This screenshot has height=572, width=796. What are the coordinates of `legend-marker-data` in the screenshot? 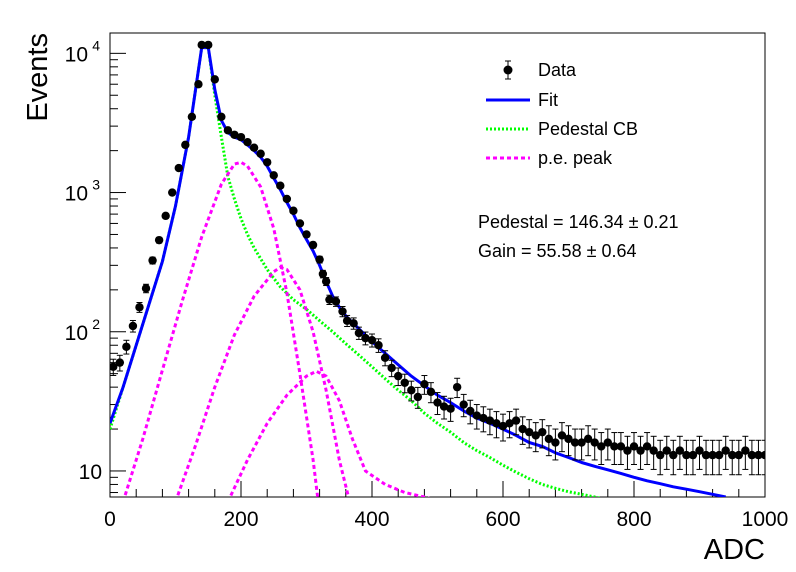 It's located at (508, 70).